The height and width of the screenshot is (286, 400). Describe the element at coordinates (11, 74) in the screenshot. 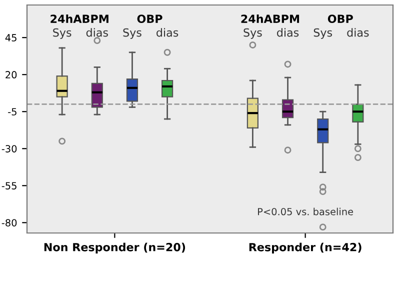

I see `y-tick-label: 20` at that location.